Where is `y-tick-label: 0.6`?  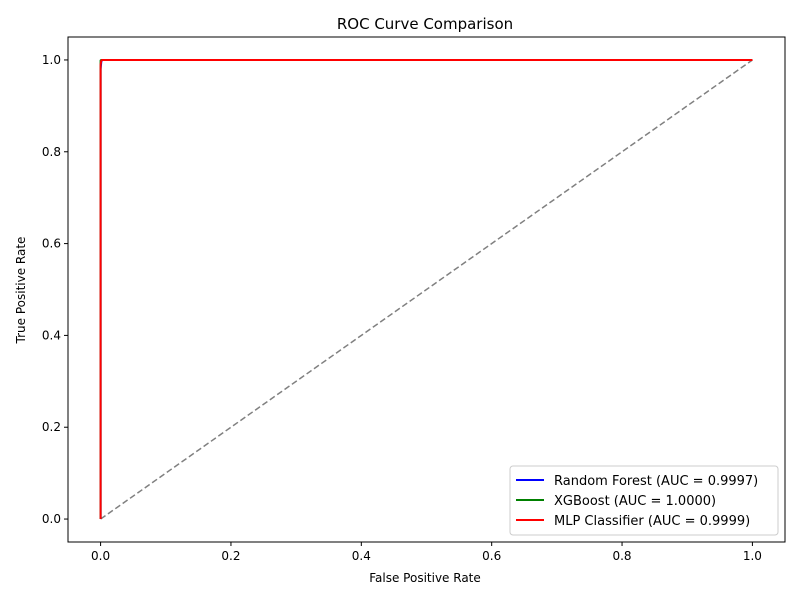 y-tick-label: 0.6 is located at coordinates (51, 244).